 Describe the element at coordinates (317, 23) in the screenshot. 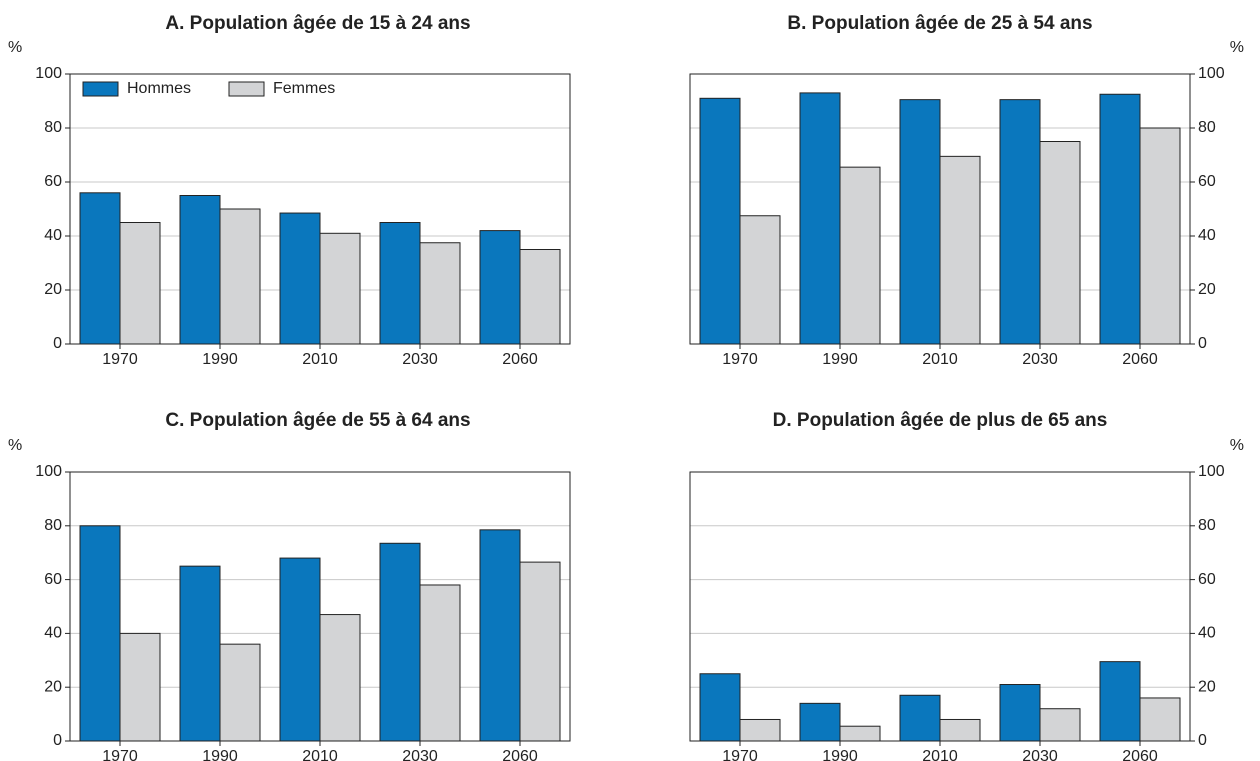

I see `panel-title: A. Population âgée de 15 à 24 ans` at that location.